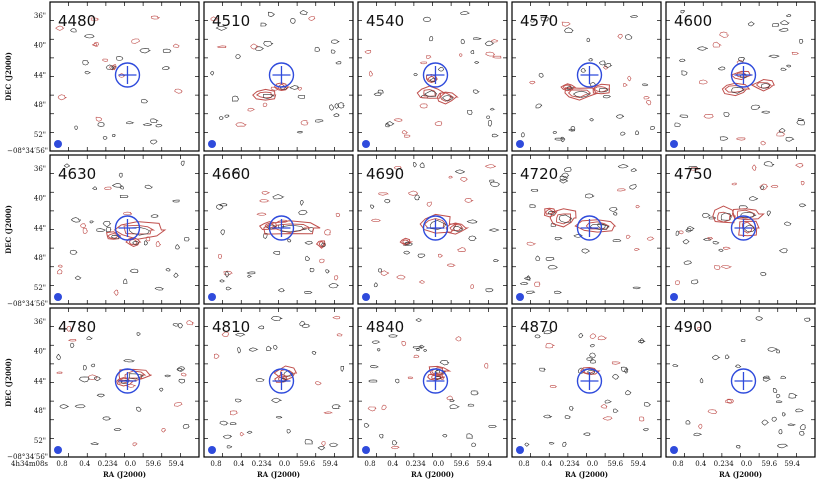  What do you see at coordinates (586, 76) in the screenshot?
I see `channel-panel: 4570` at bounding box center [586, 76].